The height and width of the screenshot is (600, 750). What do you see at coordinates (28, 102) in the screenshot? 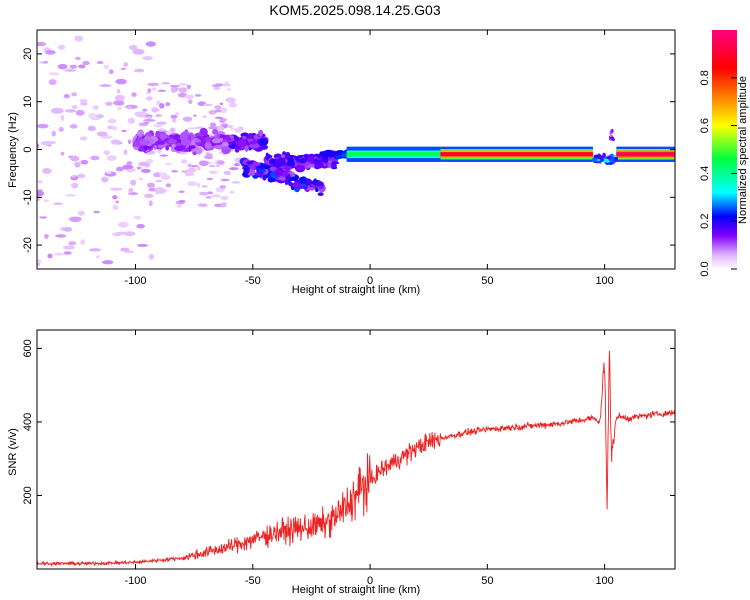
I see `spectrogram-ytick-label: 10` at bounding box center [28, 102].